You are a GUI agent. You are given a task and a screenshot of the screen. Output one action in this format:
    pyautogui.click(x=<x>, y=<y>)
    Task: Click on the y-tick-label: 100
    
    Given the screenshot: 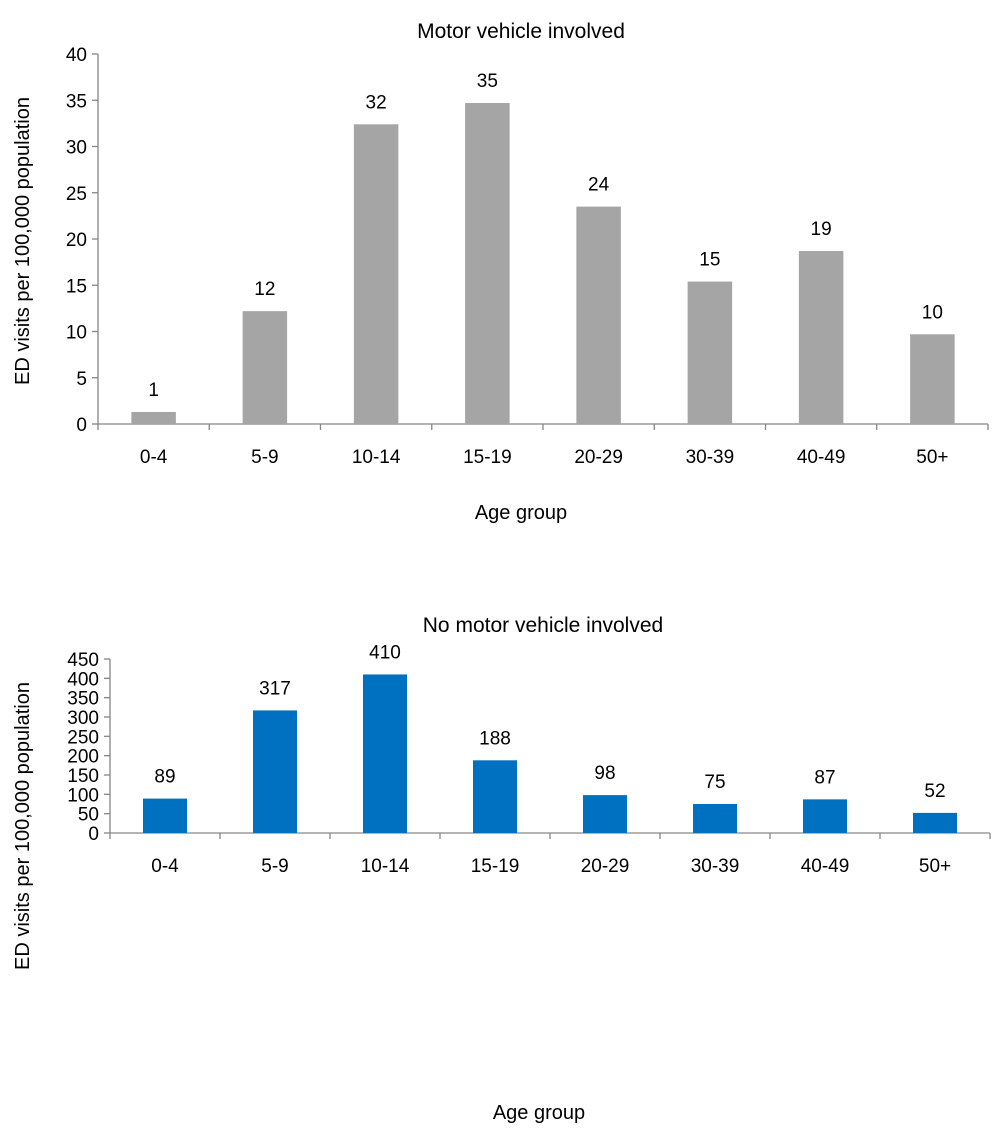 What is the action you would take?
    pyautogui.click(x=83, y=795)
    